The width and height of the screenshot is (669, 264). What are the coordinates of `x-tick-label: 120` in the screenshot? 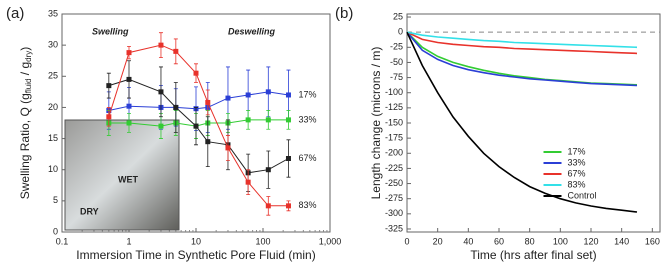 It's located at (590, 241).